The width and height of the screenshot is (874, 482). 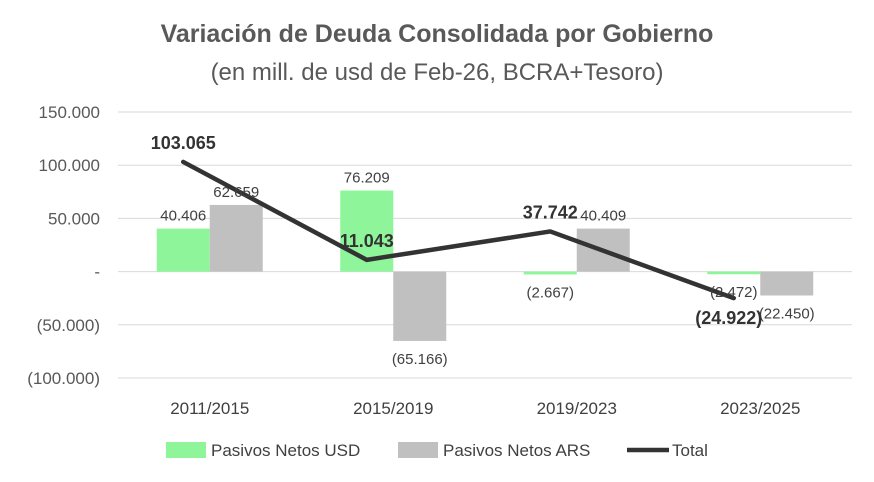 What do you see at coordinates (734, 292) in the screenshot?
I see `data-label: (2.472)` at bounding box center [734, 292].